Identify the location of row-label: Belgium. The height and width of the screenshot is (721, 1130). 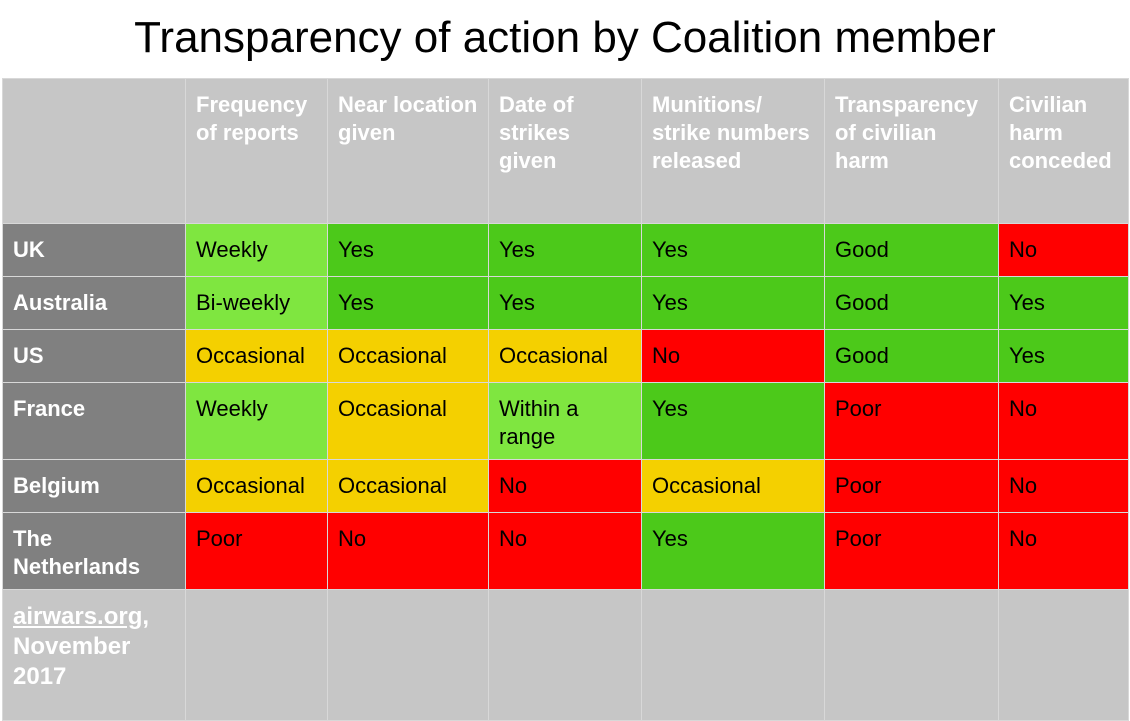
(94, 486).